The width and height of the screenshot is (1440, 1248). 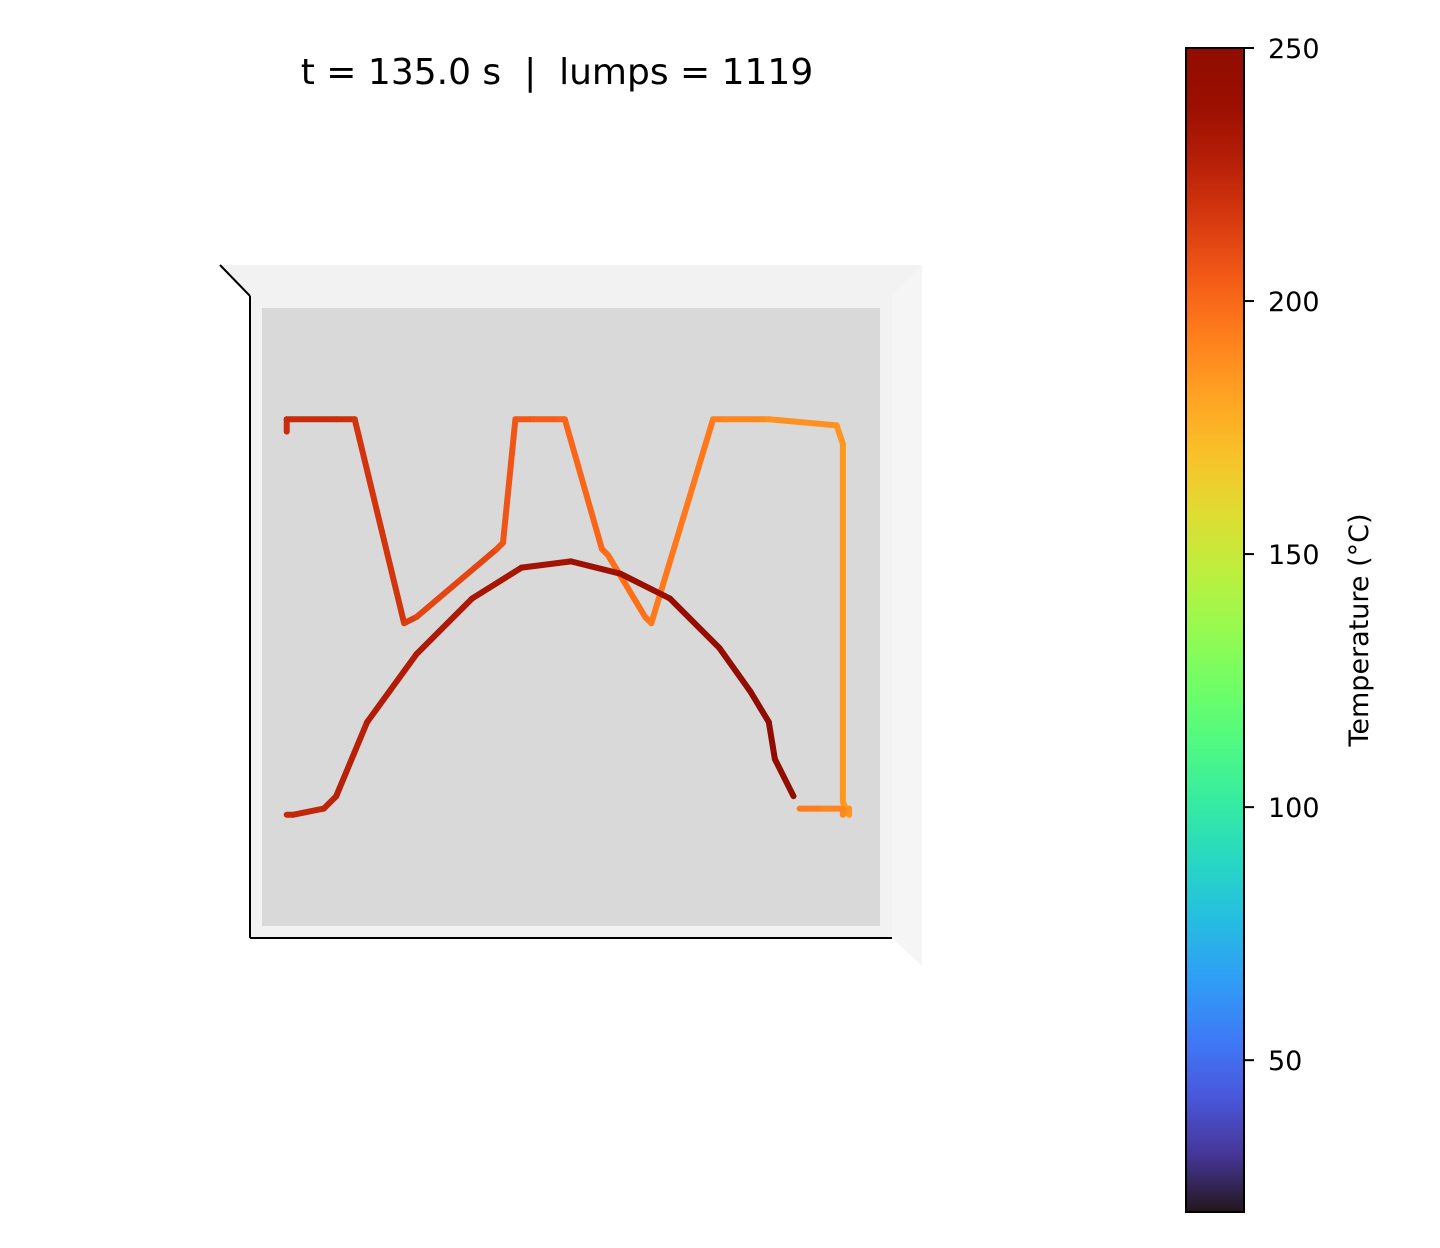 I want to click on series-outer-profile, so click(x=568, y=617).